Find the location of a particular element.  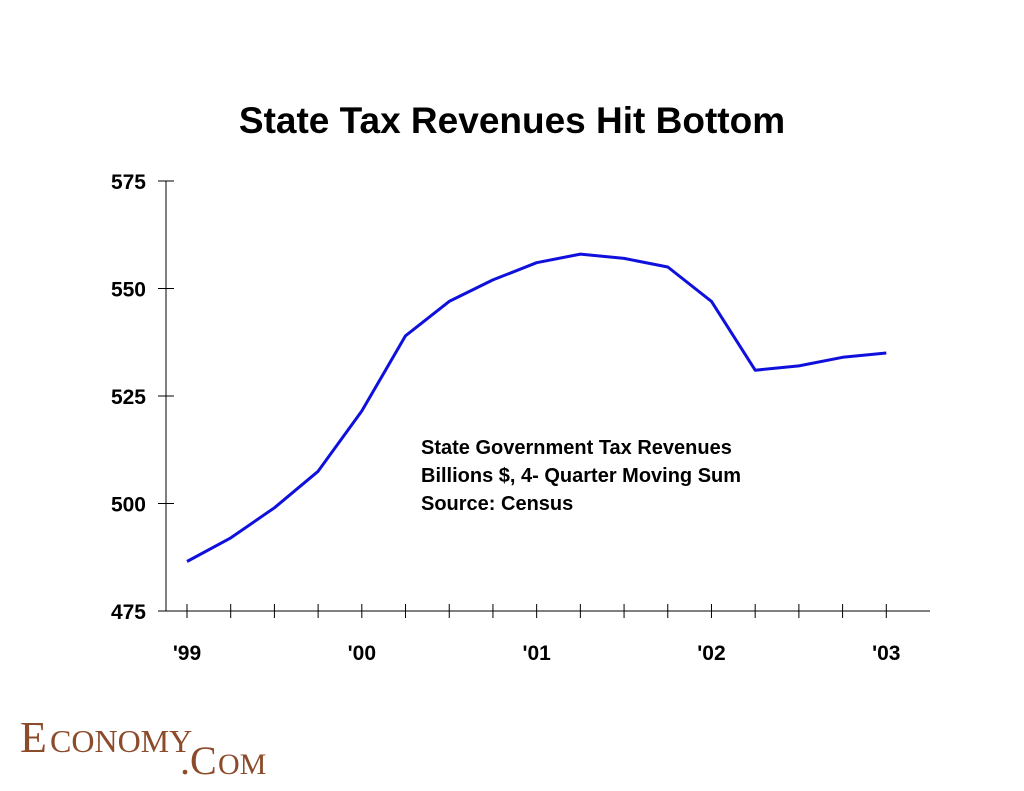

annotation-line-1: State Government Tax Revenues is located at coordinates (576, 448).